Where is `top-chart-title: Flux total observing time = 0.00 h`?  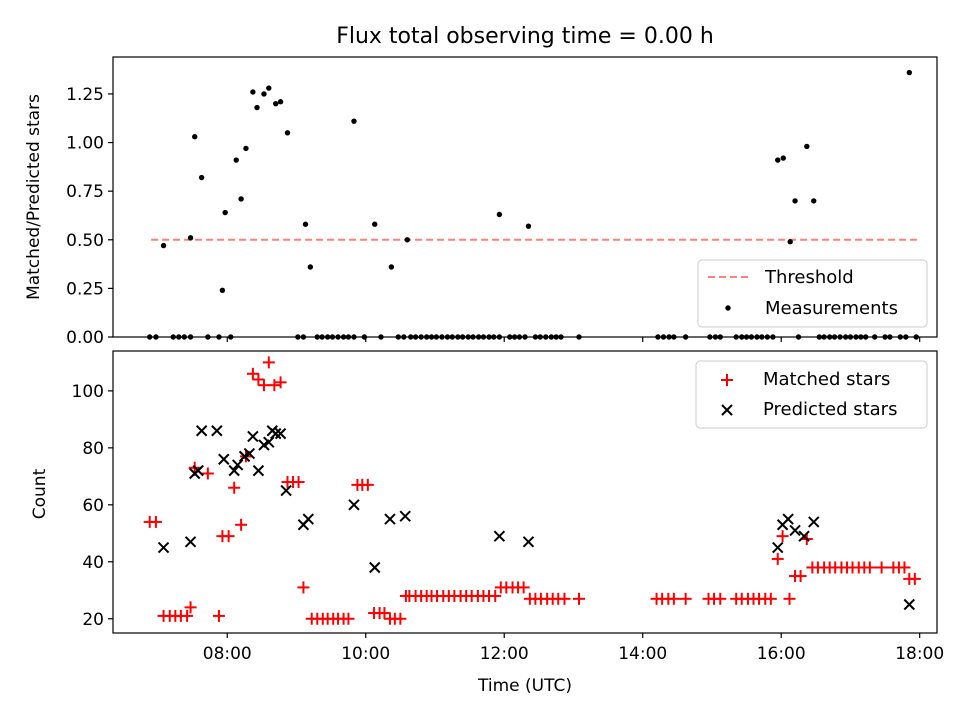
top-chart-title: Flux total observing time = 0.00 h is located at coordinates (525, 36).